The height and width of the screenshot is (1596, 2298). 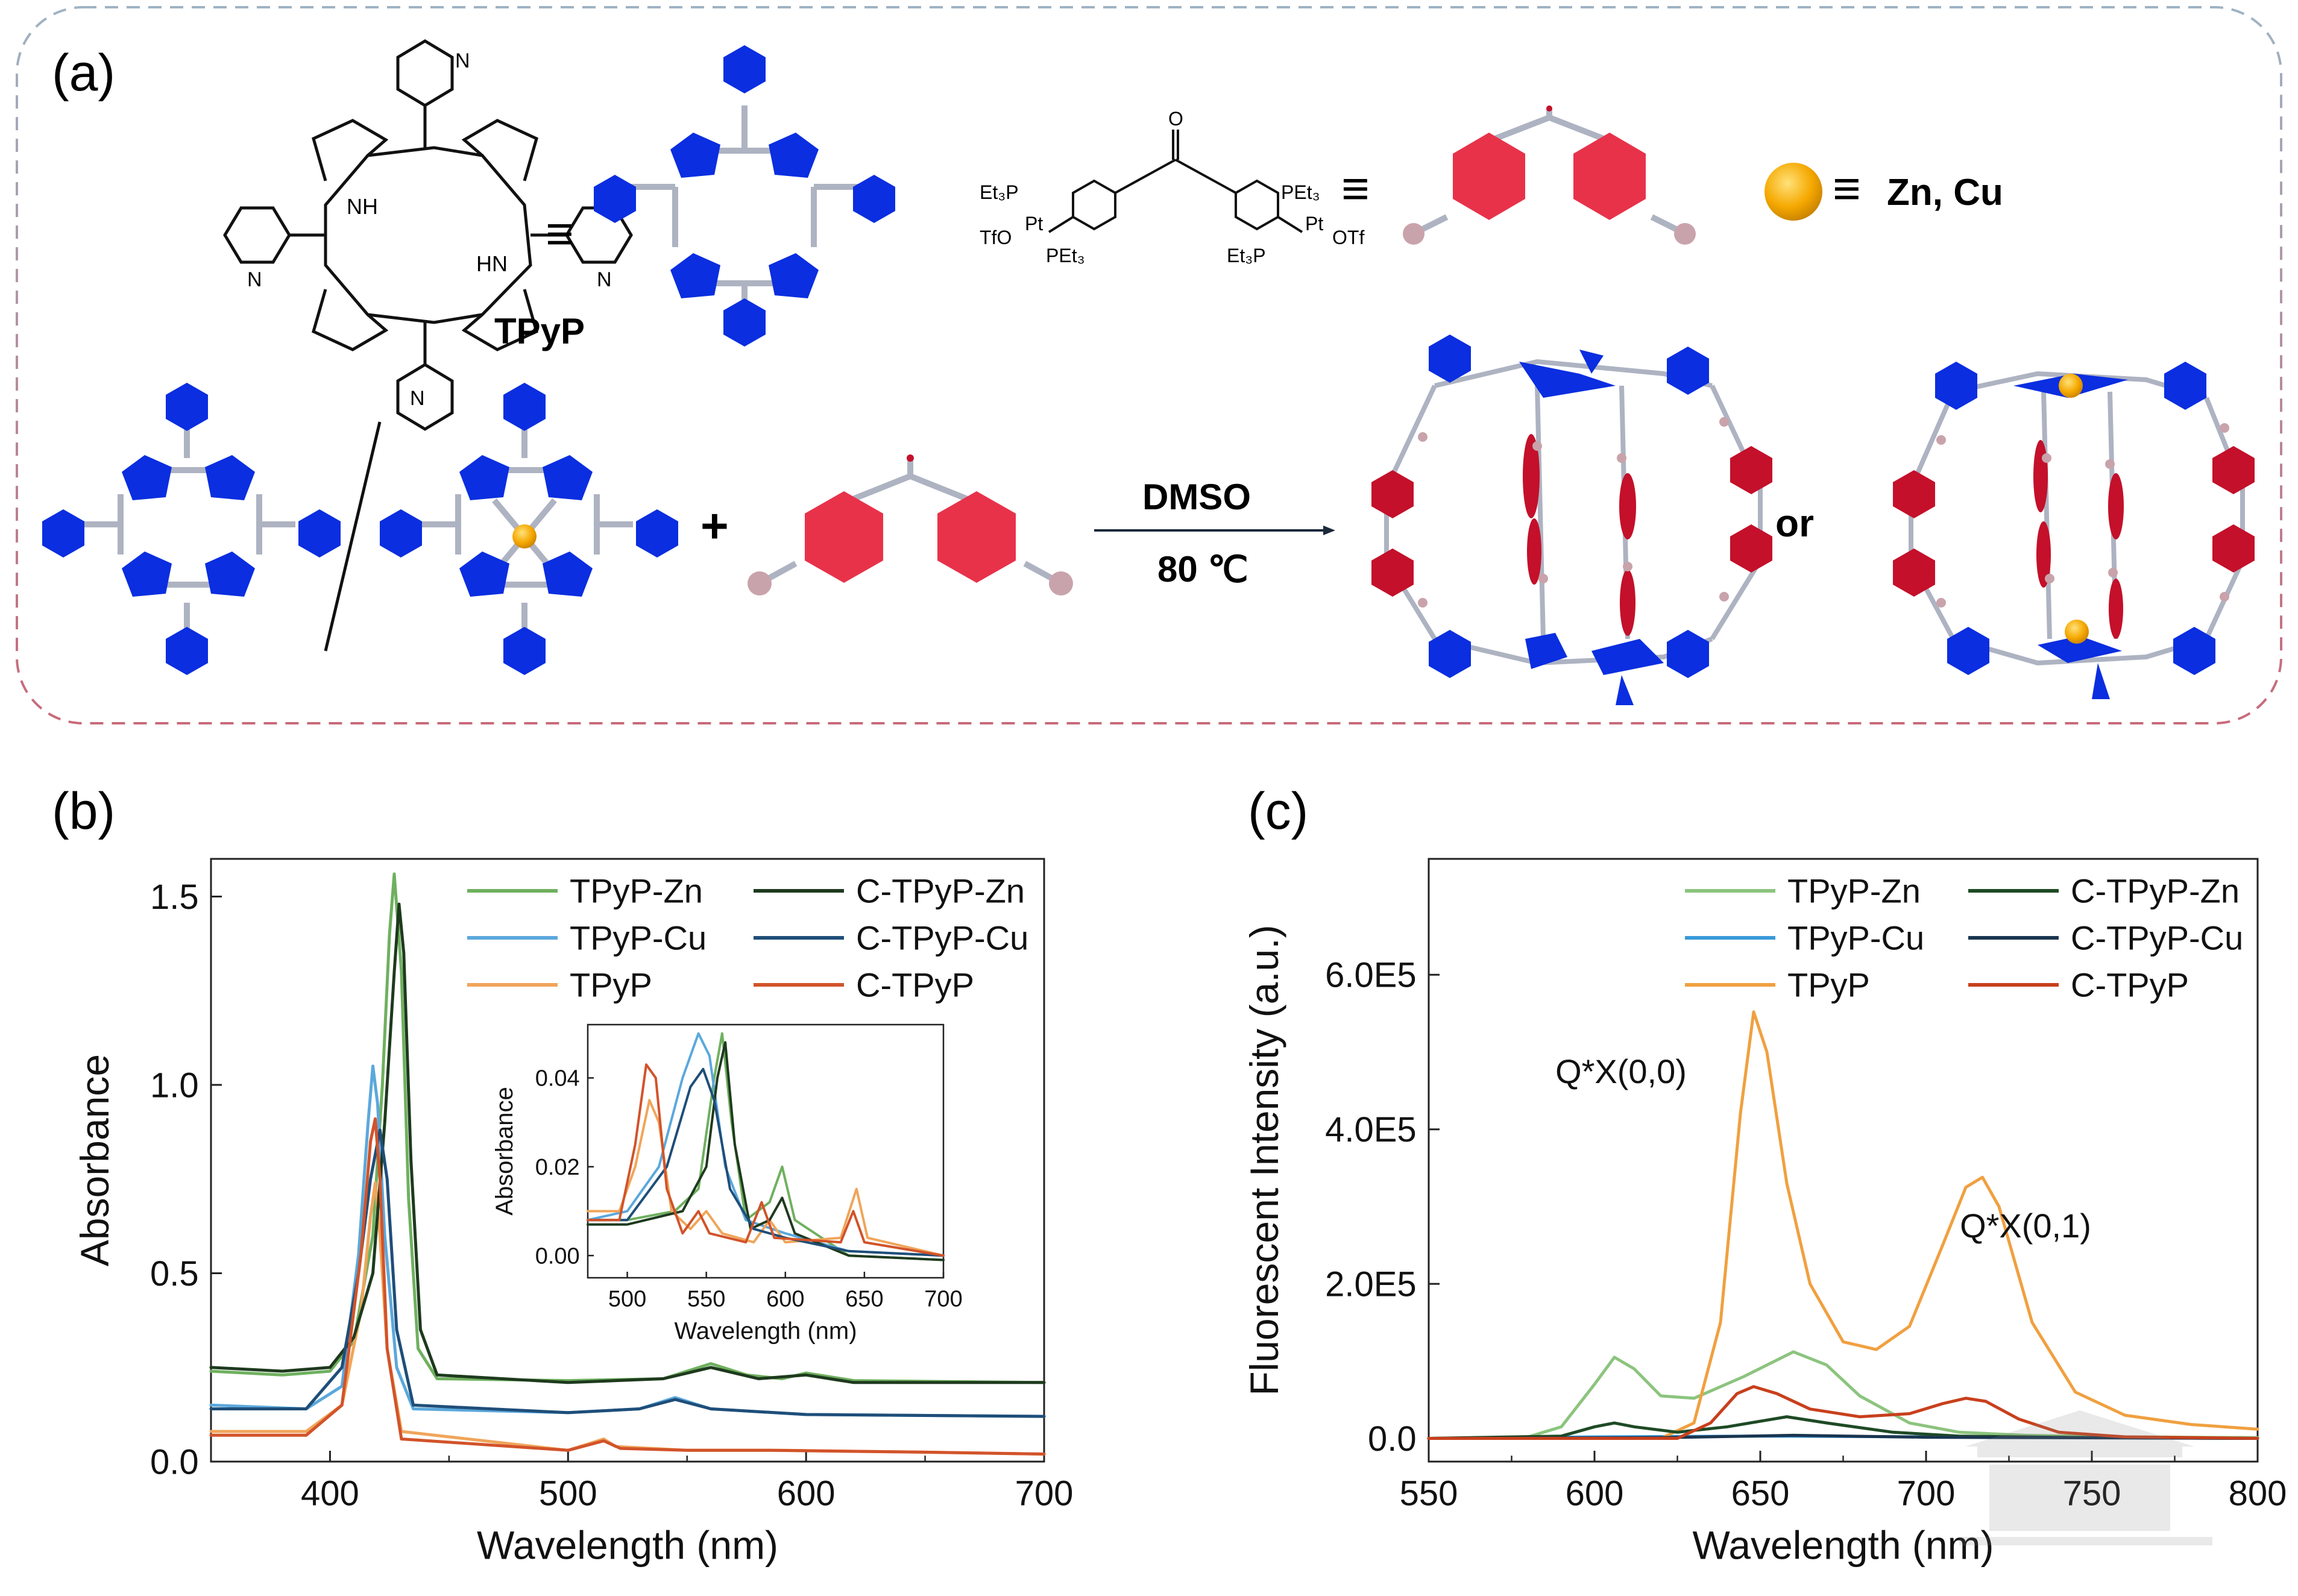 I want to click on chart-b-xtick-label: 500, so click(x=568, y=1493).